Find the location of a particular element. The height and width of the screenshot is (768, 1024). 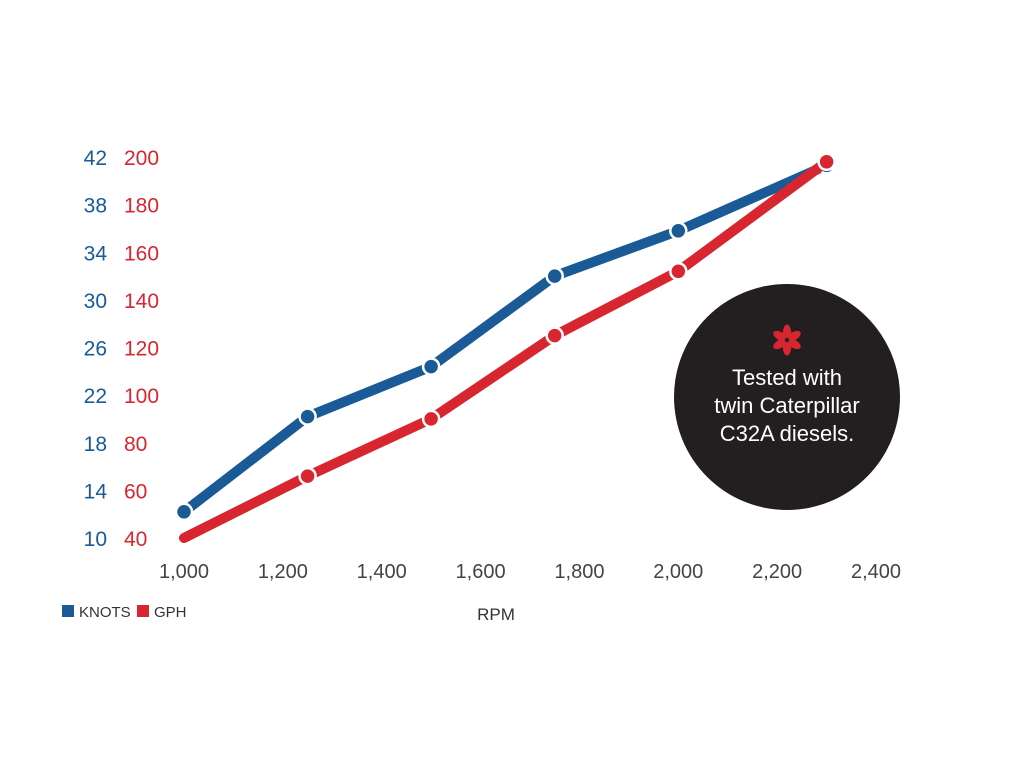

point-gph-2000 is located at coordinates (678, 271).